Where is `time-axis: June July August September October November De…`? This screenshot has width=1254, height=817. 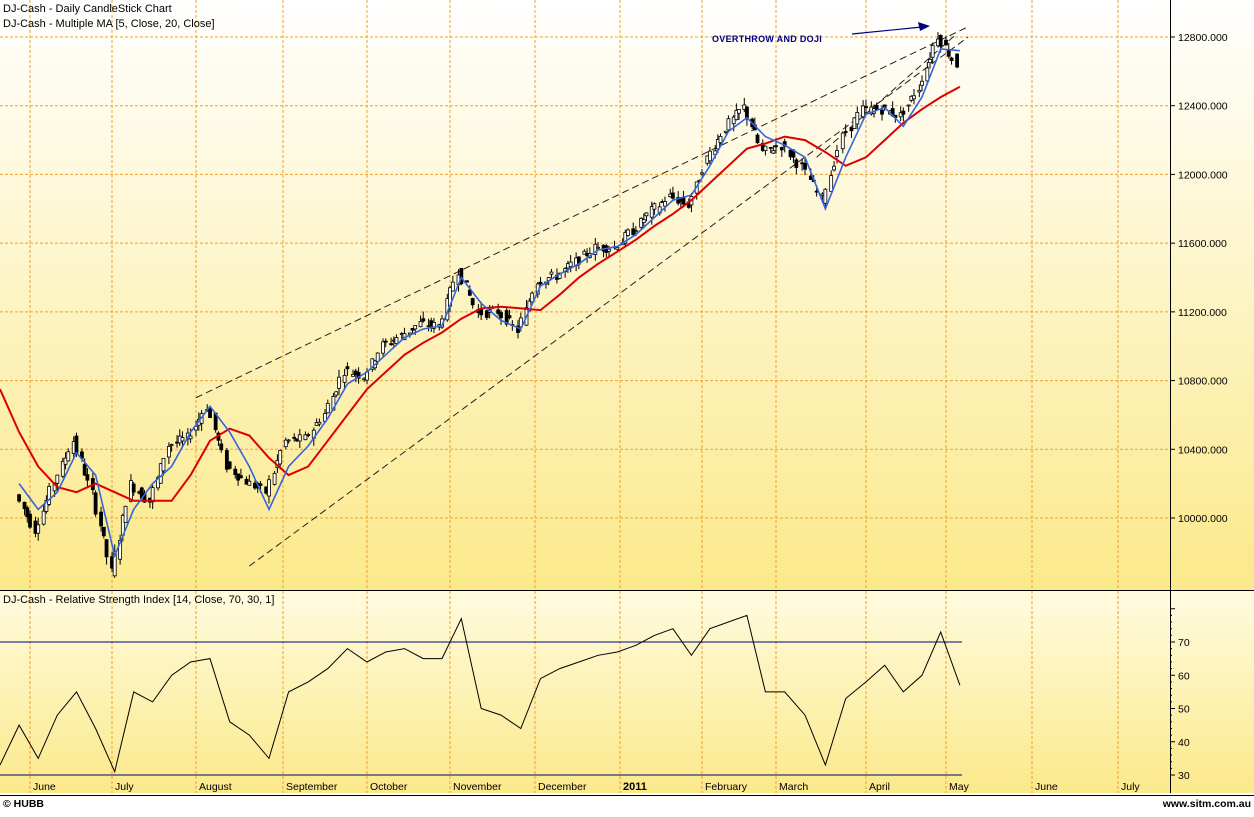
time-axis: June July August September October November De… is located at coordinates (586, 787).